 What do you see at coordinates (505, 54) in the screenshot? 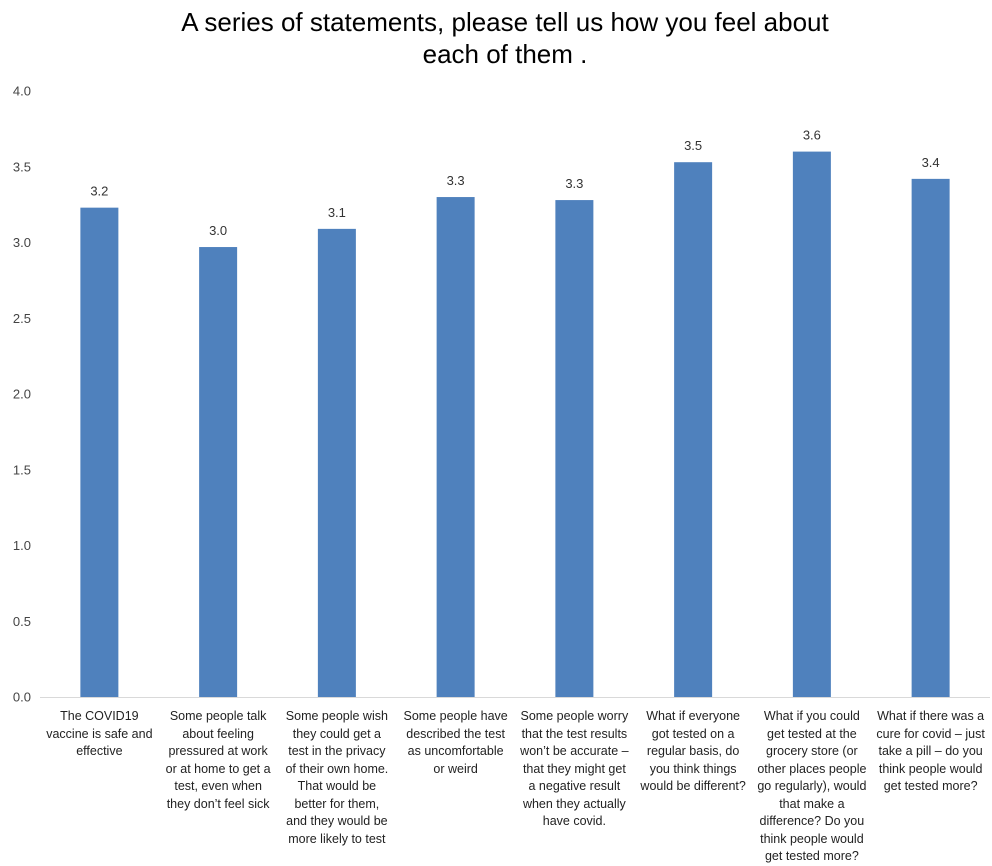
I see `chart-title-line-2: each of them .` at bounding box center [505, 54].